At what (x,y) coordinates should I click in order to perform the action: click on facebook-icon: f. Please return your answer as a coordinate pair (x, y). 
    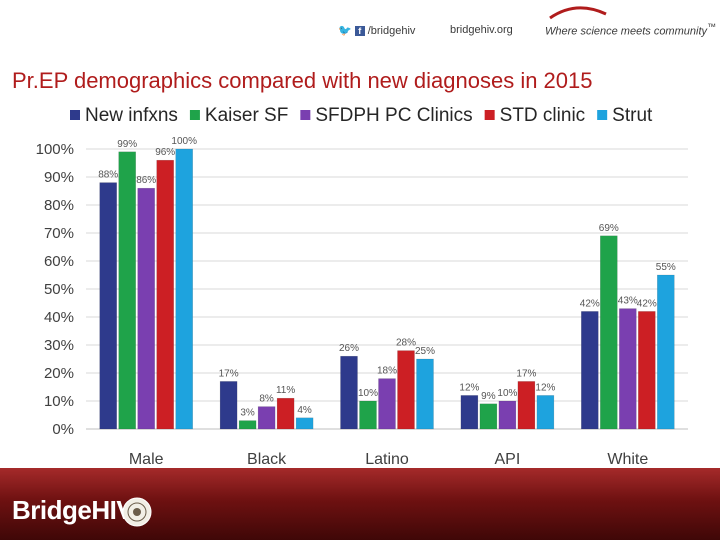
    Looking at the image, I should click on (359, 30).